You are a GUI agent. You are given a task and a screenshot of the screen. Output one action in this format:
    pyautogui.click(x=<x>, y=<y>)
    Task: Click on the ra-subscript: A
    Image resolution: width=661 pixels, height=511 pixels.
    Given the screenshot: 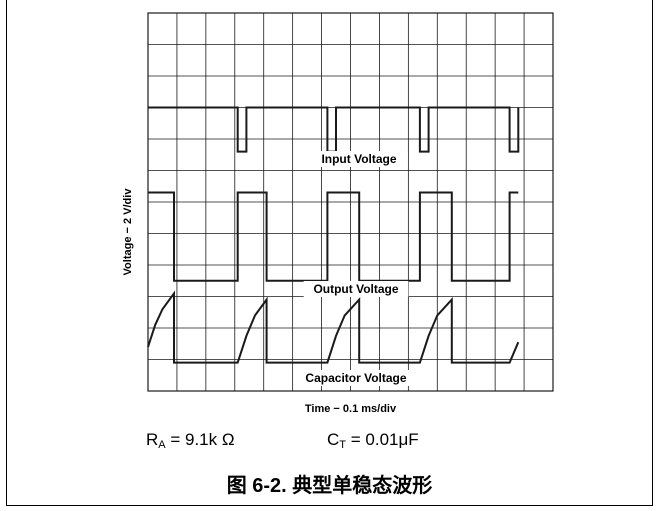 What is the action you would take?
    pyautogui.click(x=162, y=445)
    